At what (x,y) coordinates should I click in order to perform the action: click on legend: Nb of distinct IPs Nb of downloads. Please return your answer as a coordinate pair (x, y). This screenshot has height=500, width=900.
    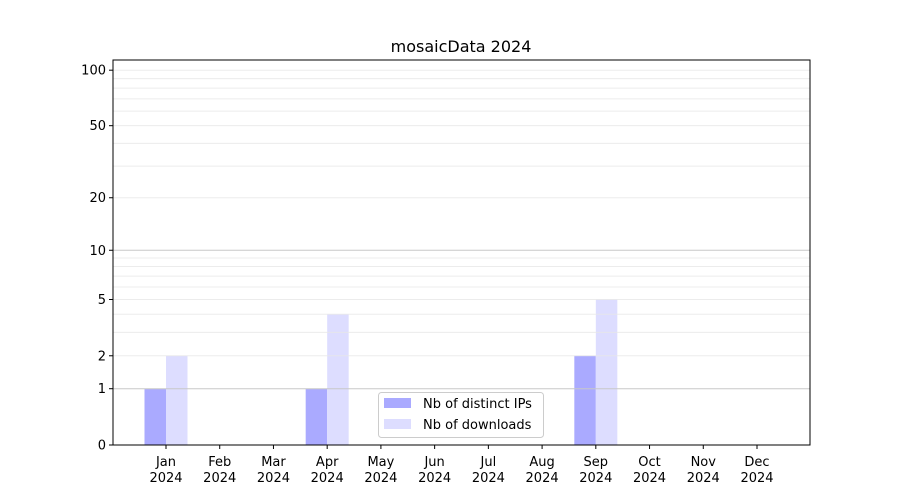
    Looking at the image, I should click on (461, 415).